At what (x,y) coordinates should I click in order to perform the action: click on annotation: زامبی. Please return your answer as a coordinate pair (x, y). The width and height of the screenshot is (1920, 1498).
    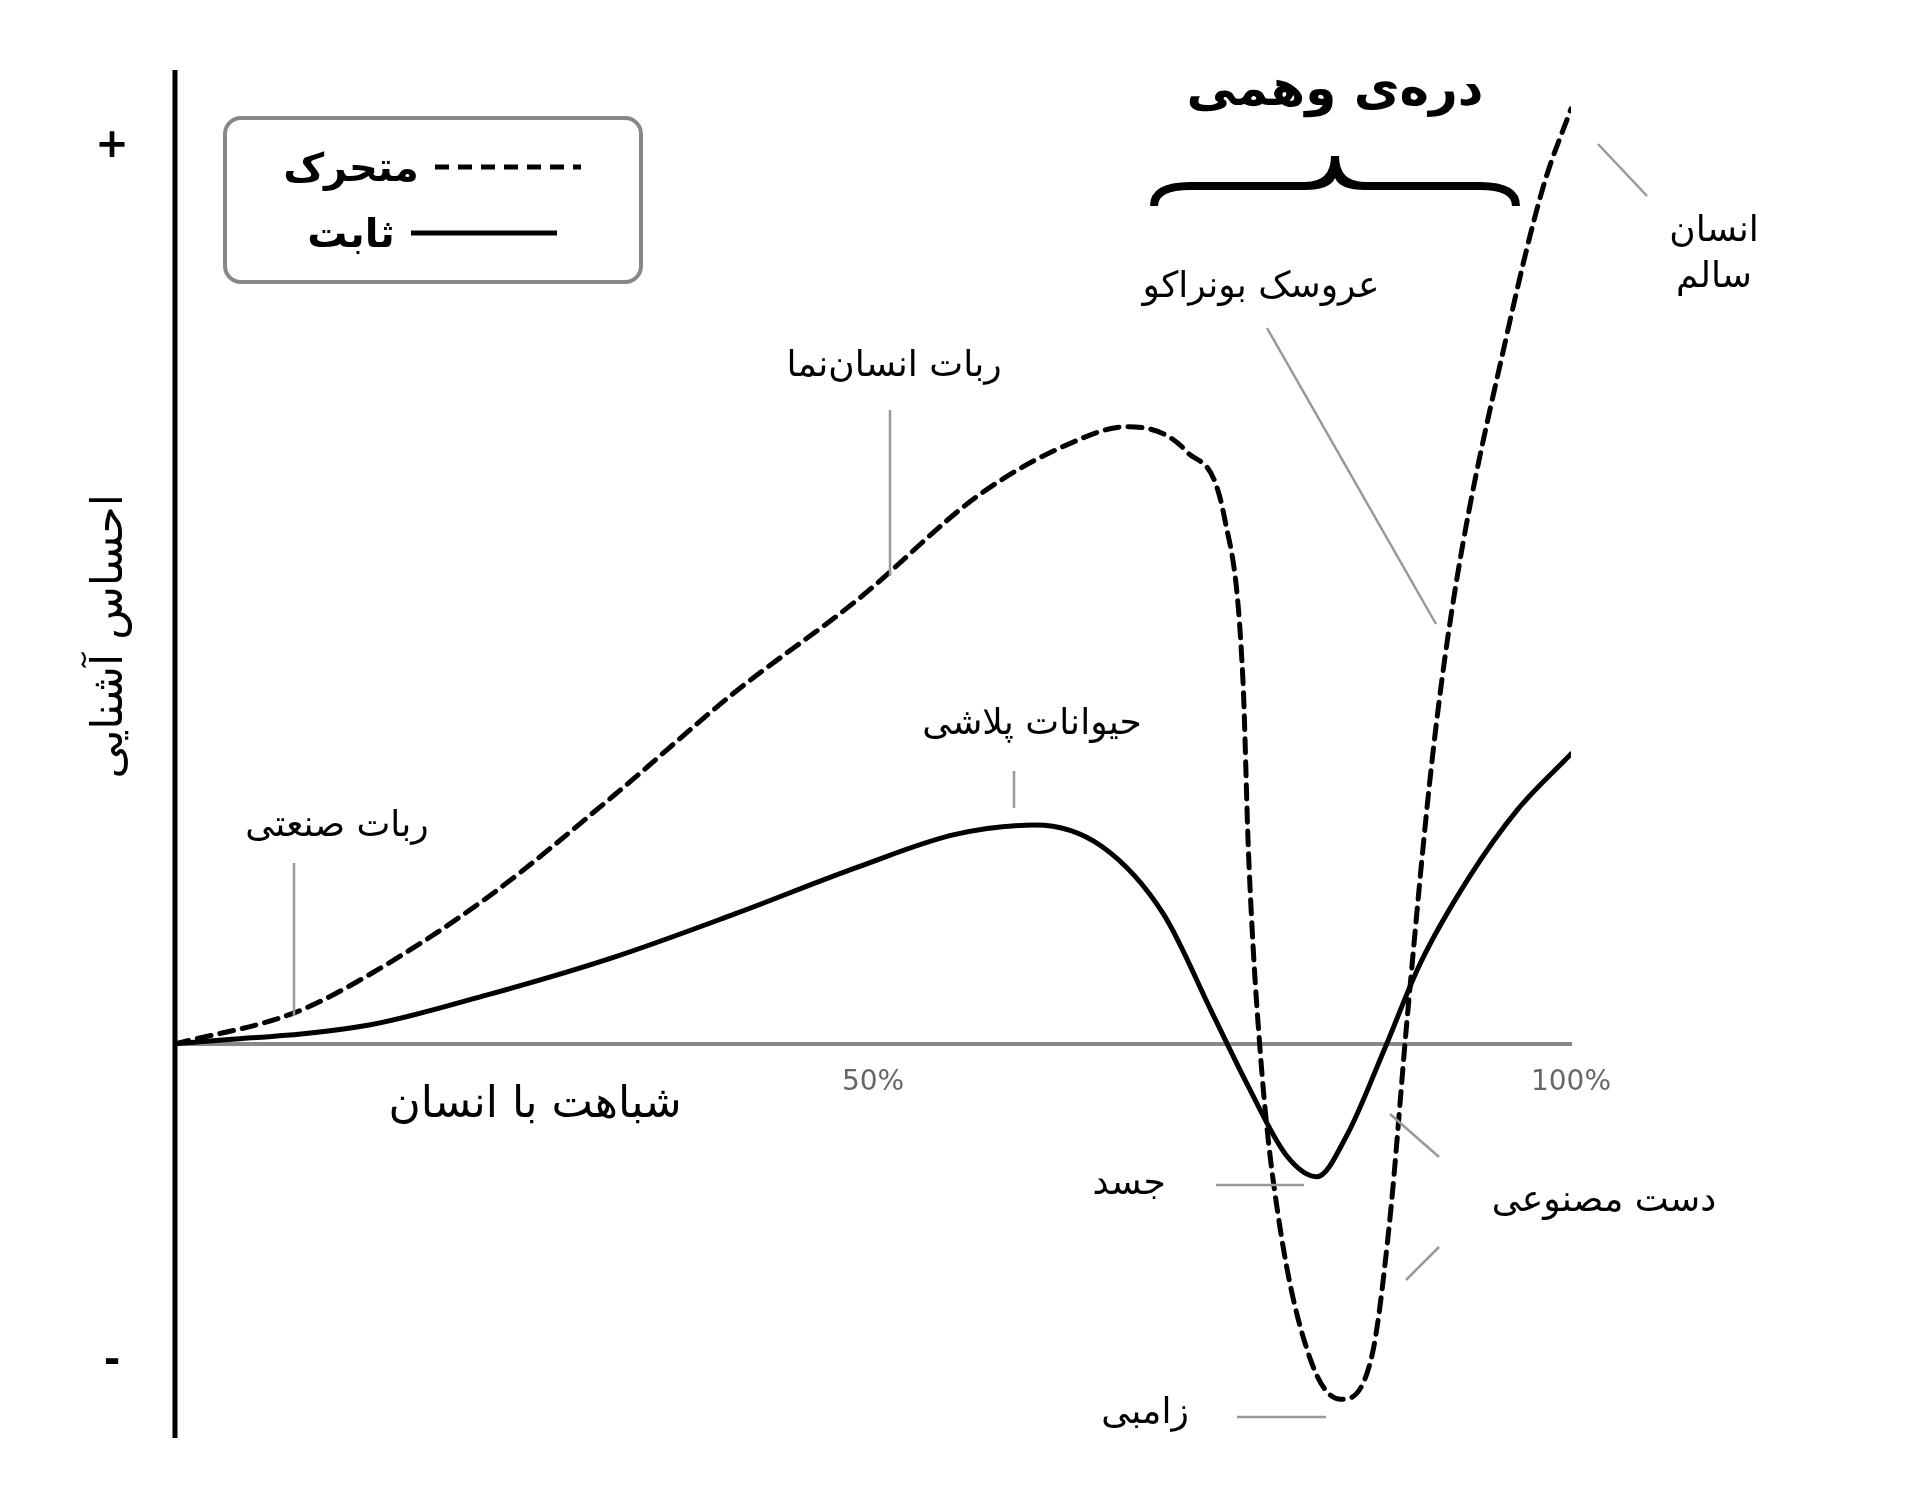
    Looking at the image, I should click on (1145, 1411).